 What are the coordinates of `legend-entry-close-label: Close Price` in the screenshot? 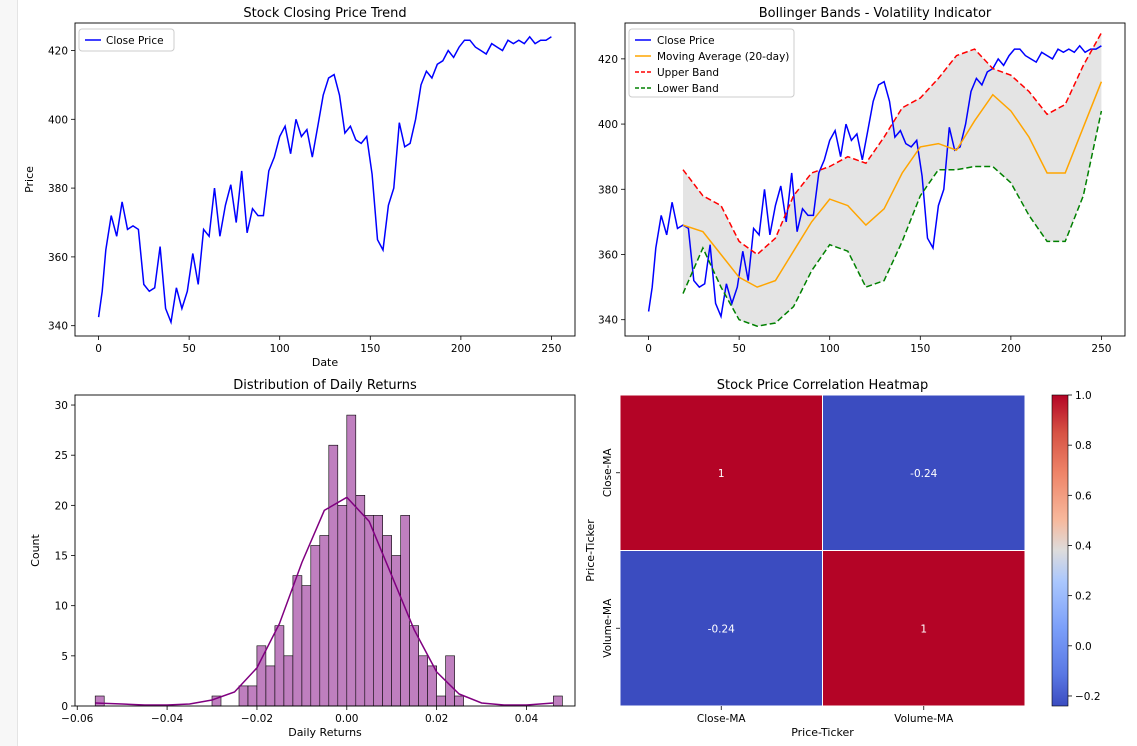 It's located at (686, 41).